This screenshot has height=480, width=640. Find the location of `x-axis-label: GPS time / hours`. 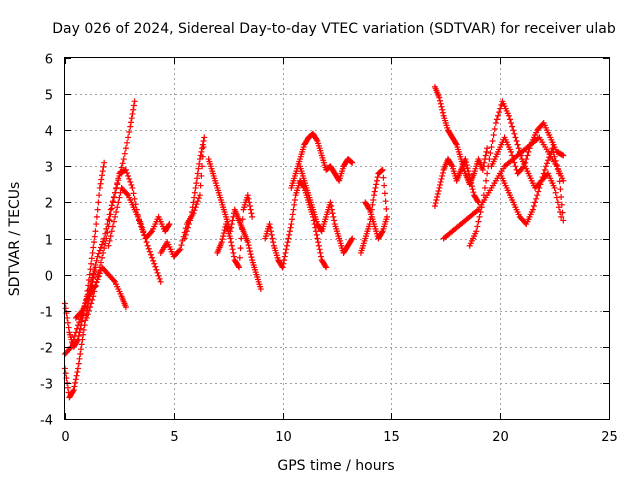

x-axis-label: GPS time / hours is located at coordinates (335, 466).